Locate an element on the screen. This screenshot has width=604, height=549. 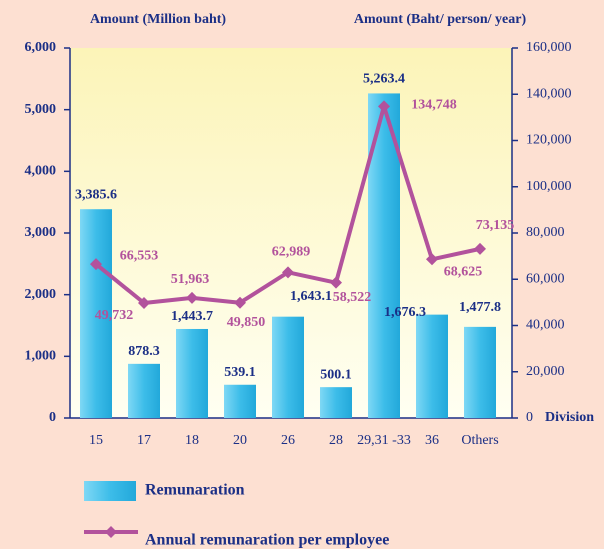
x-tick-label: 20 is located at coordinates (240, 440).